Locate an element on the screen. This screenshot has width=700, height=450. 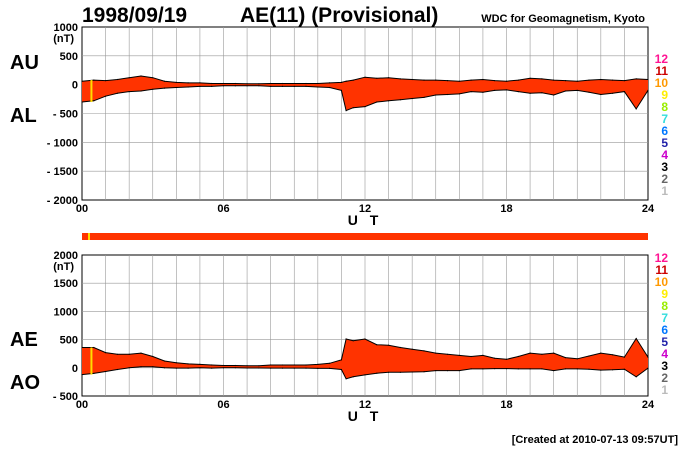
panel1-ytick-label: 500 is located at coordinates (69, 57).